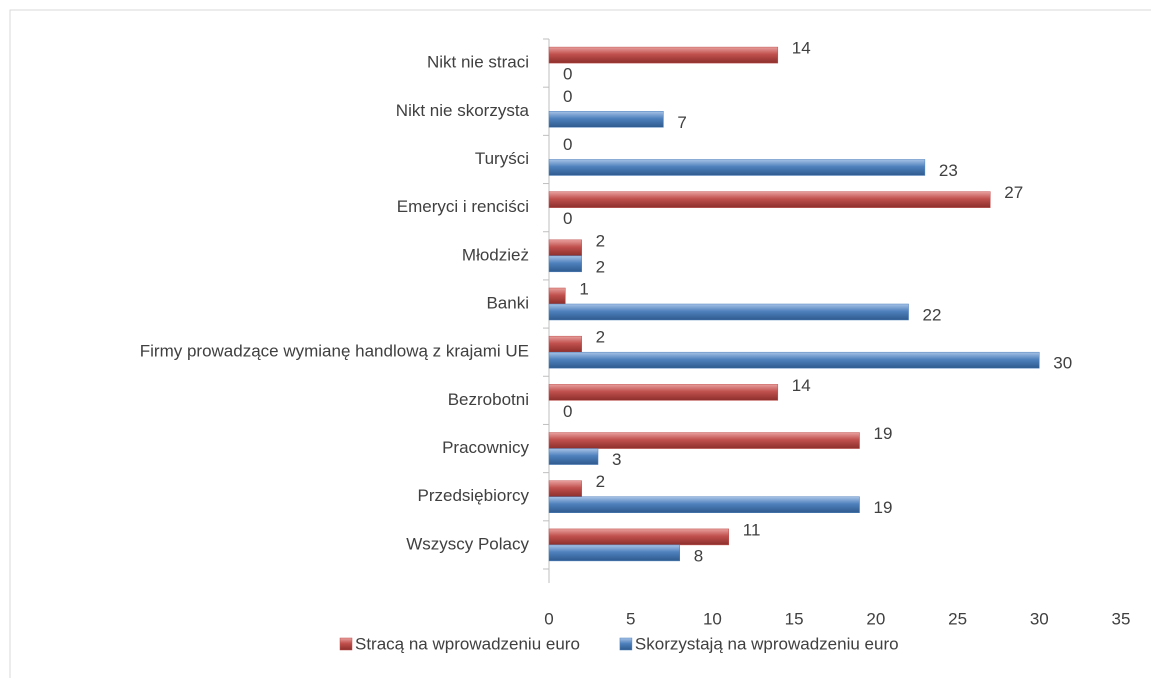  Describe the element at coordinates (478, 62) in the screenshot. I see `y-tick-label: Nikt nie straci` at that location.